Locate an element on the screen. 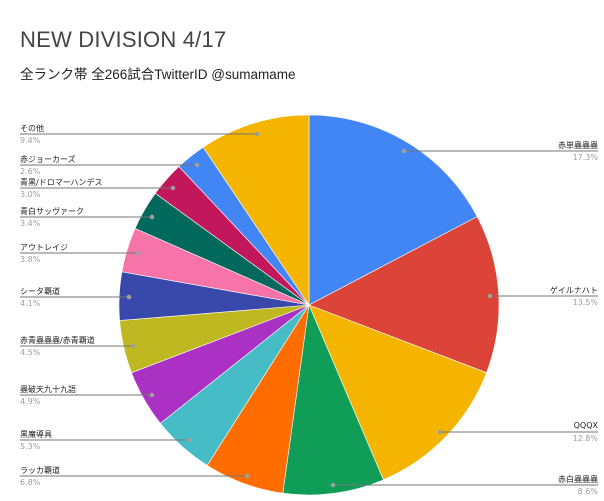 This screenshot has height=501, width=604. pct-other: 9.4% is located at coordinates (30, 140).